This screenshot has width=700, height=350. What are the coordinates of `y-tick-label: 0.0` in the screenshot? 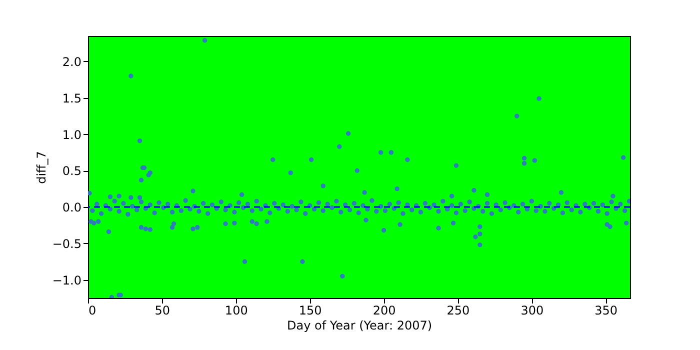 It's located at (72, 207).